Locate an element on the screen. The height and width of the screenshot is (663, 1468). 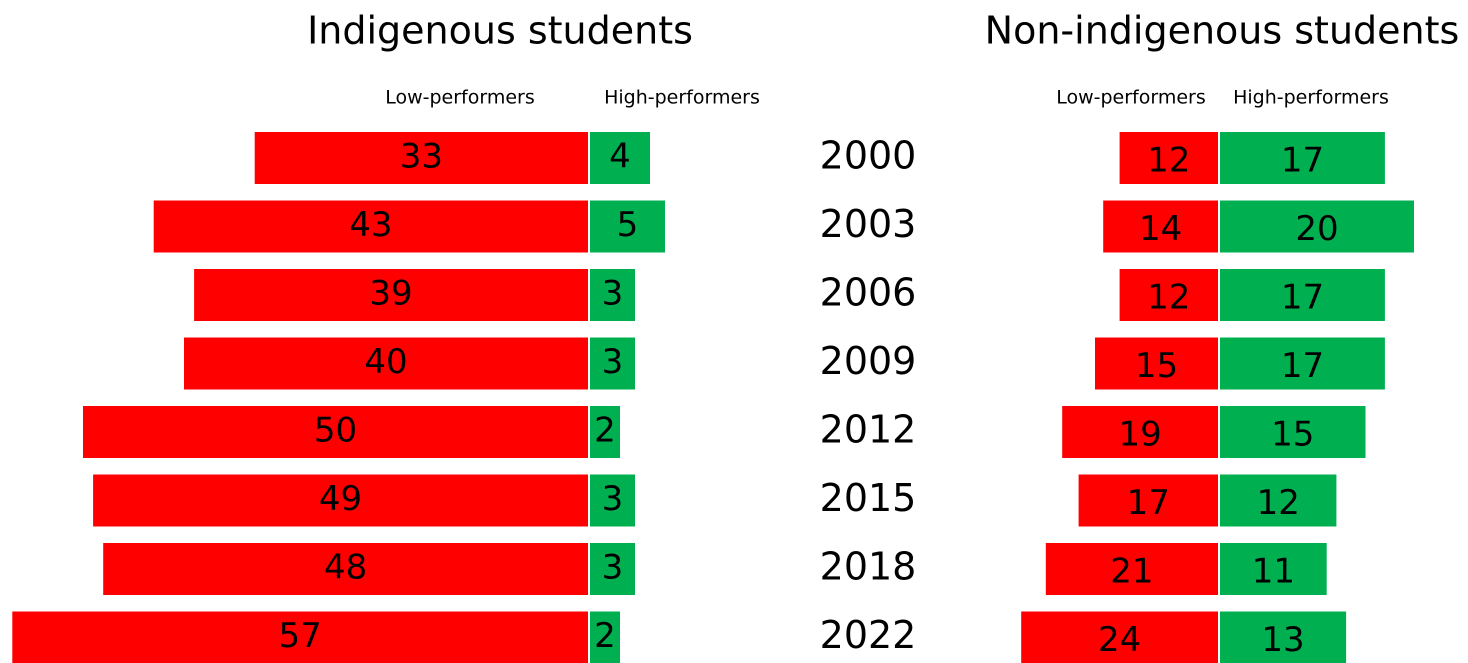
data-label: 40 is located at coordinates (385, 362).